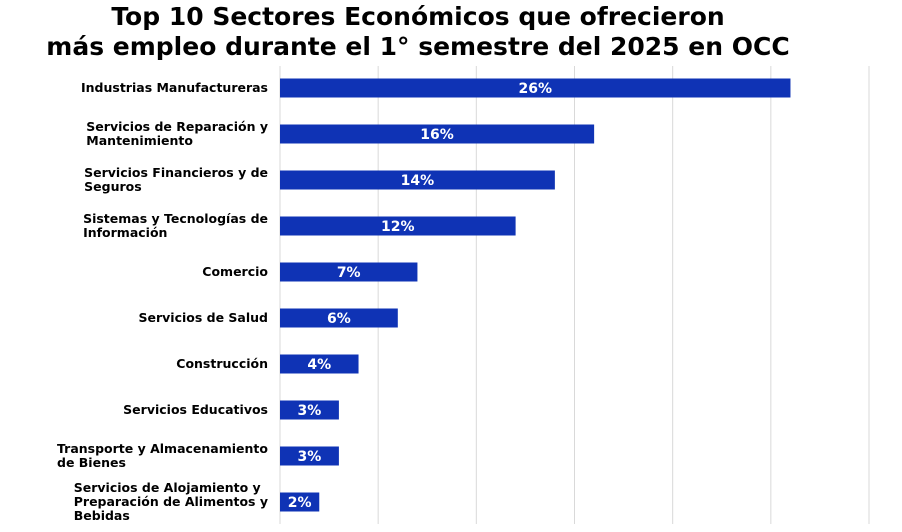  I want to click on data-label: 16%, so click(437, 135).